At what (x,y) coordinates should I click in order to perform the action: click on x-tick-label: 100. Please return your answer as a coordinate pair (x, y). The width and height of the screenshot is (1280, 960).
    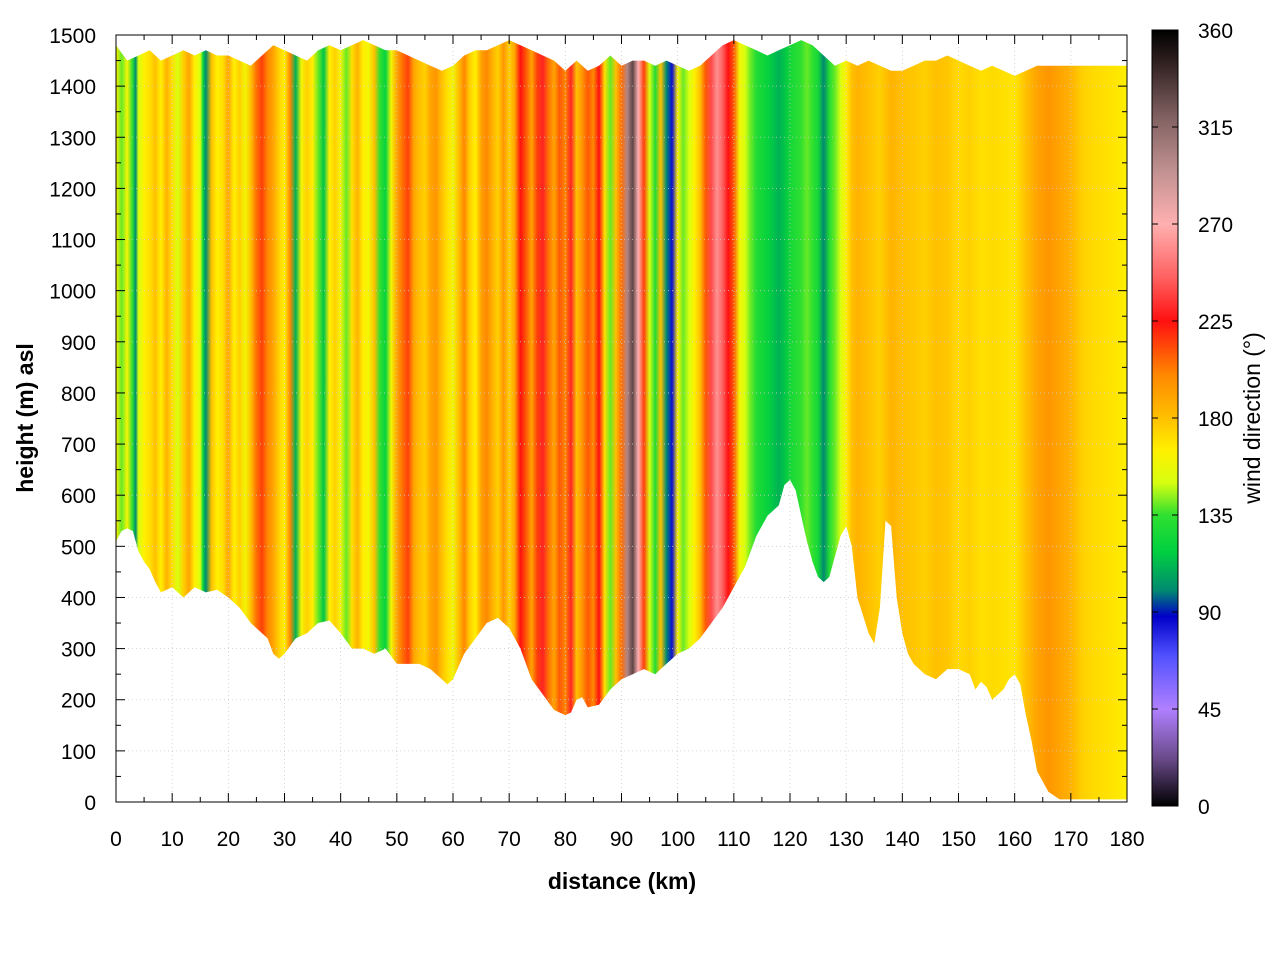
    Looking at the image, I should click on (677, 839).